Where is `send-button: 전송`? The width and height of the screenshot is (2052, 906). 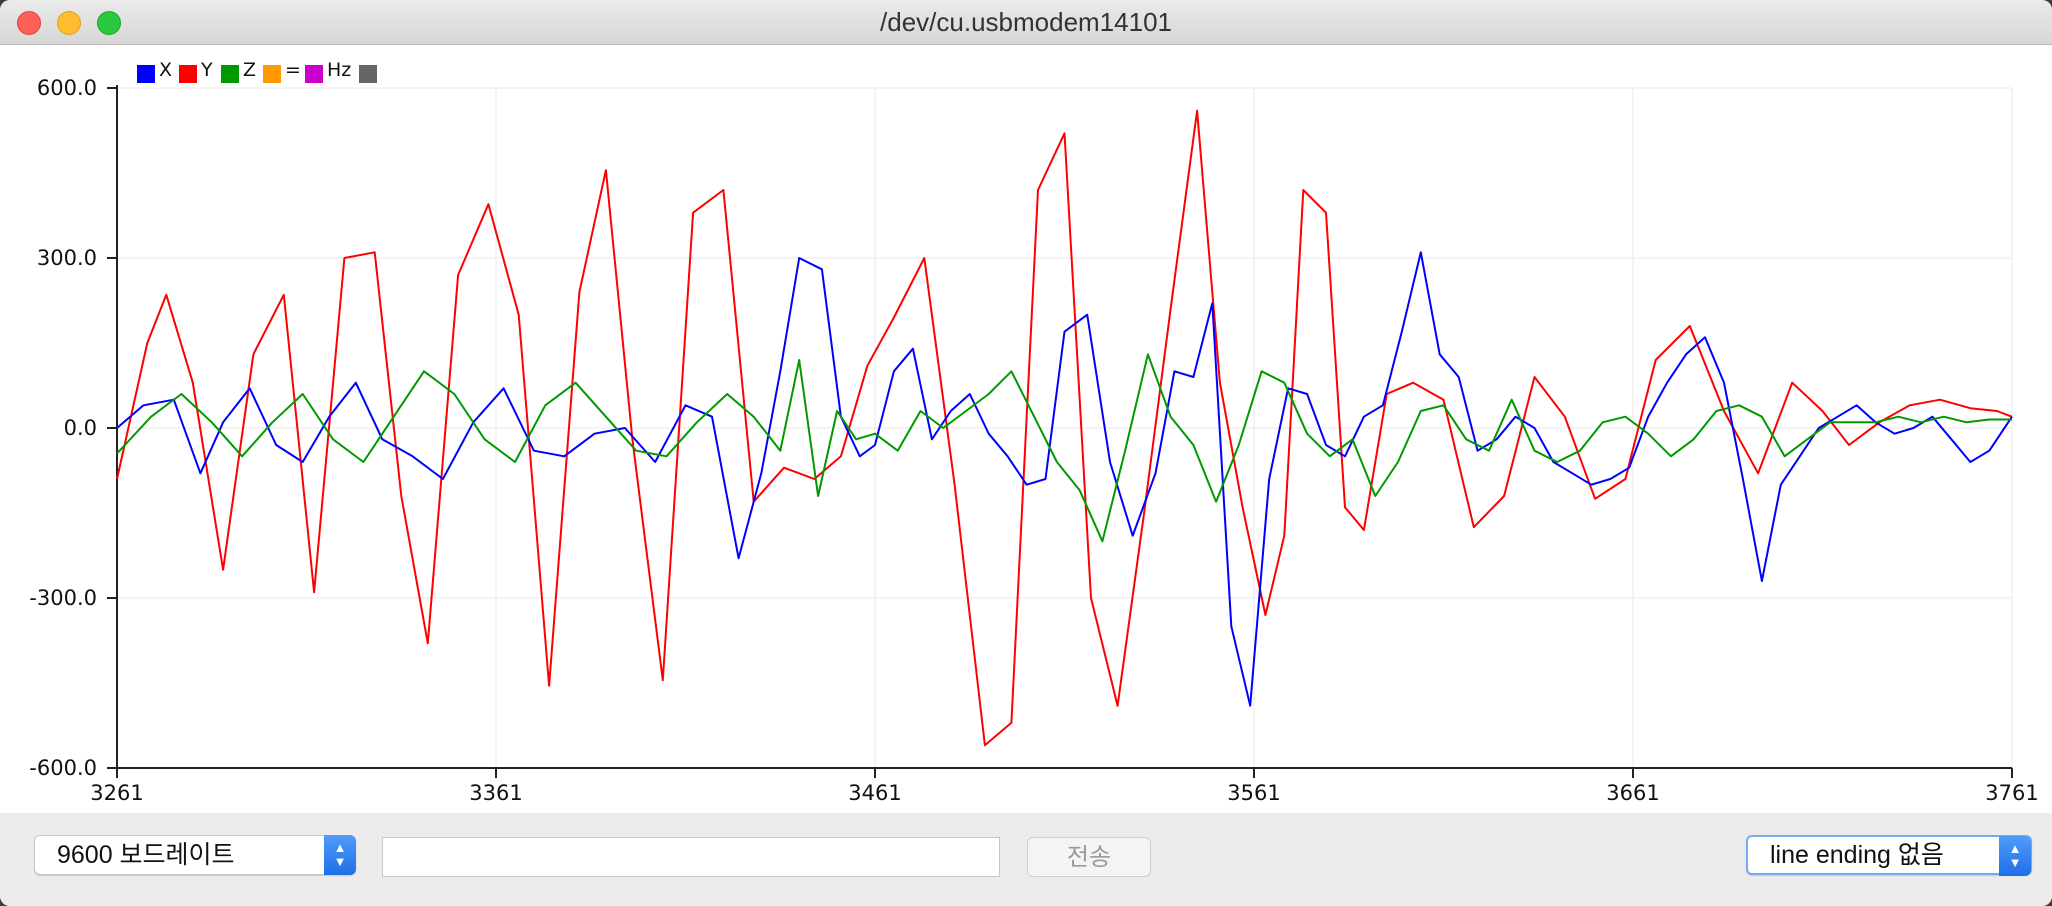 send-button: 전송 is located at coordinates (1089, 857).